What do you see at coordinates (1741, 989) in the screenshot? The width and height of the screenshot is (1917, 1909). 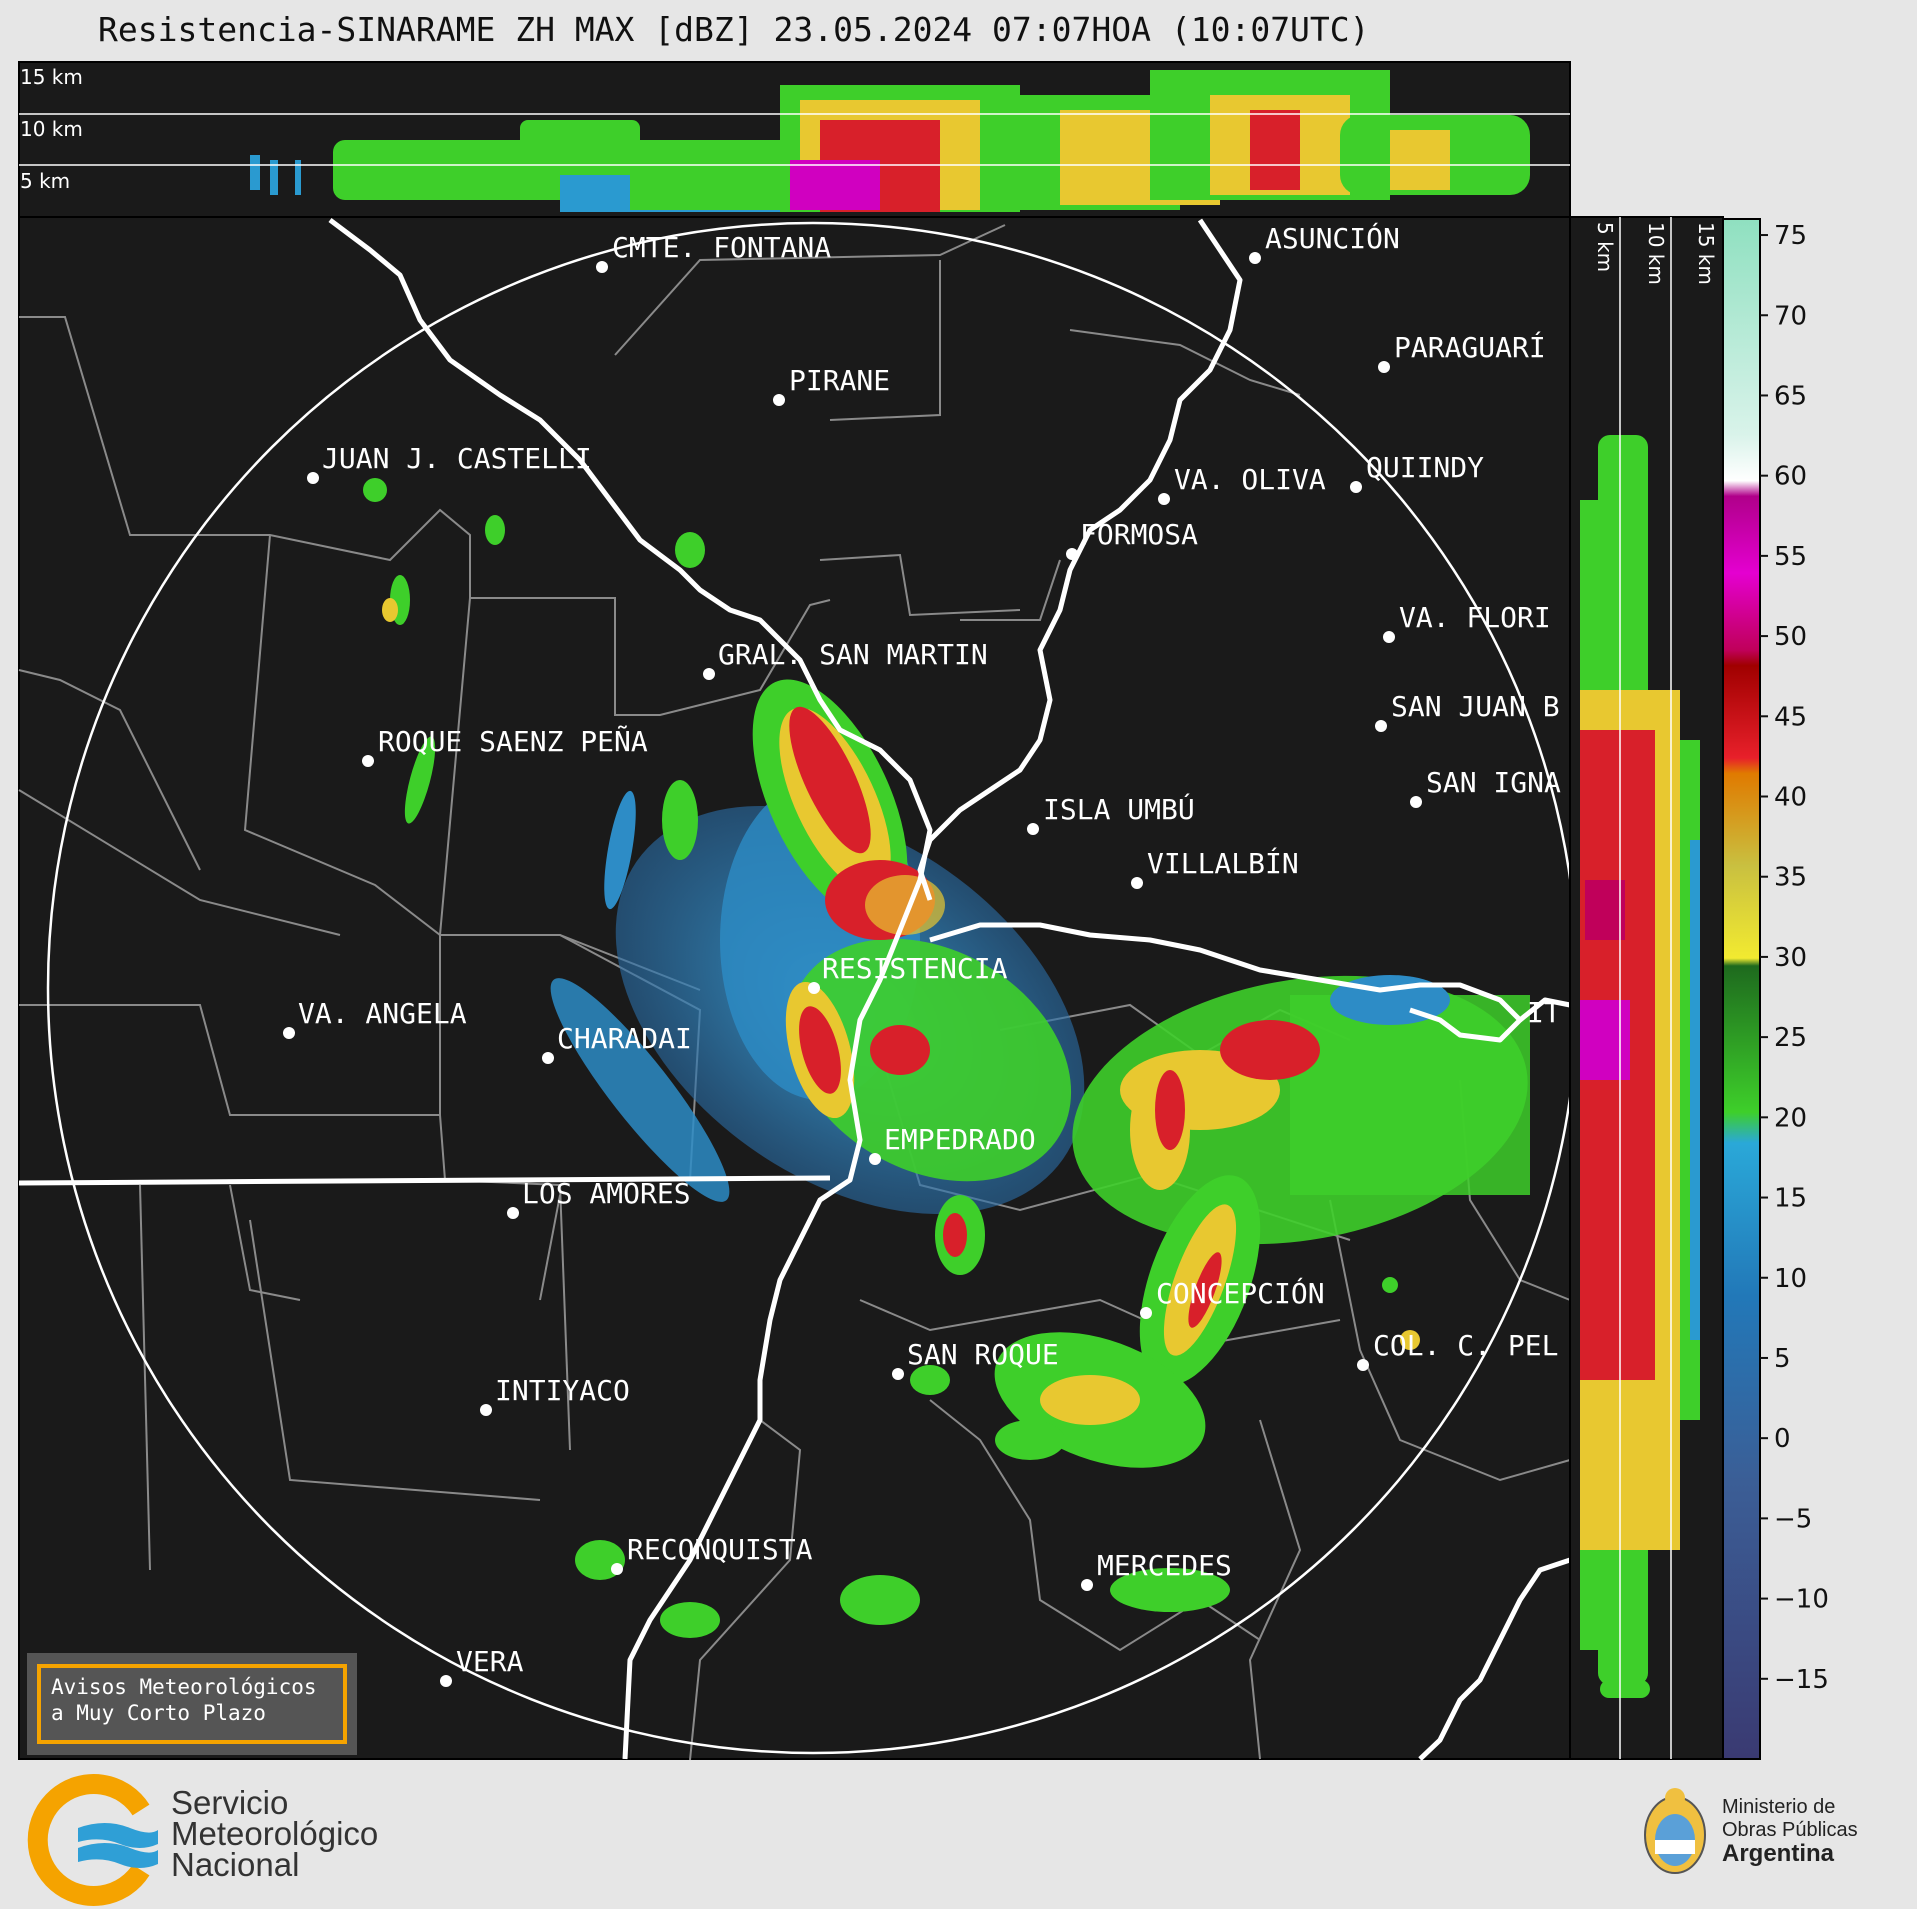 I see `colorbar` at bounding box center [1741, 989].